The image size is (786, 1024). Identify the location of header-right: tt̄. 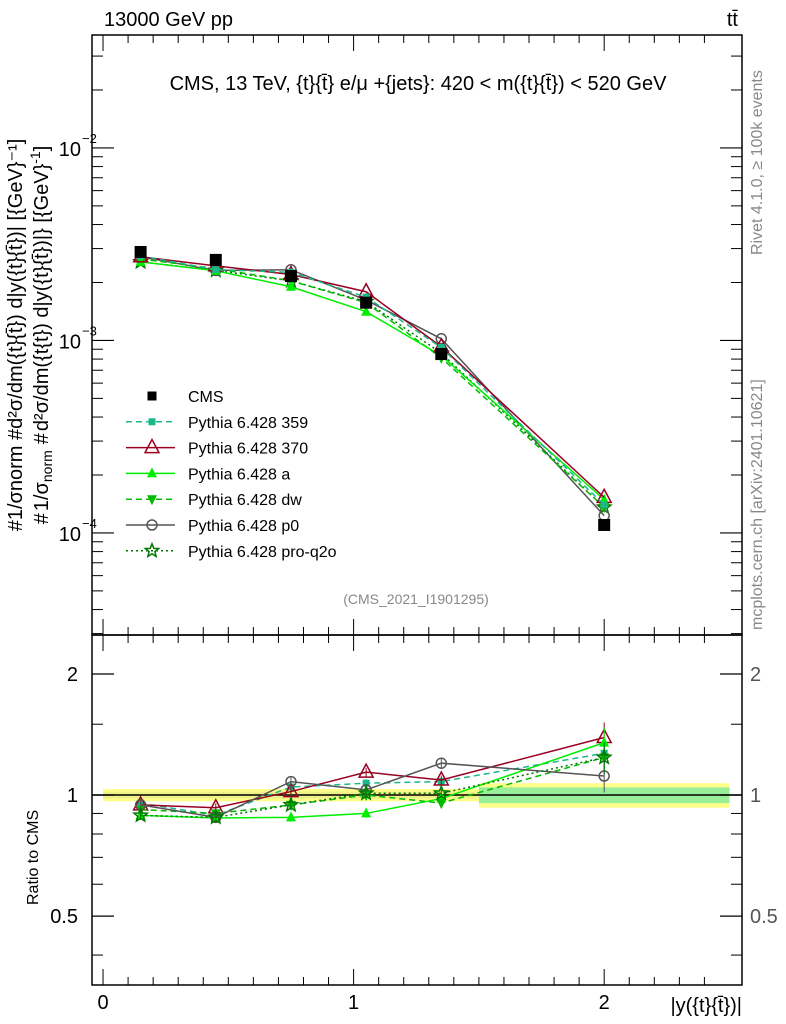
(733, 20).